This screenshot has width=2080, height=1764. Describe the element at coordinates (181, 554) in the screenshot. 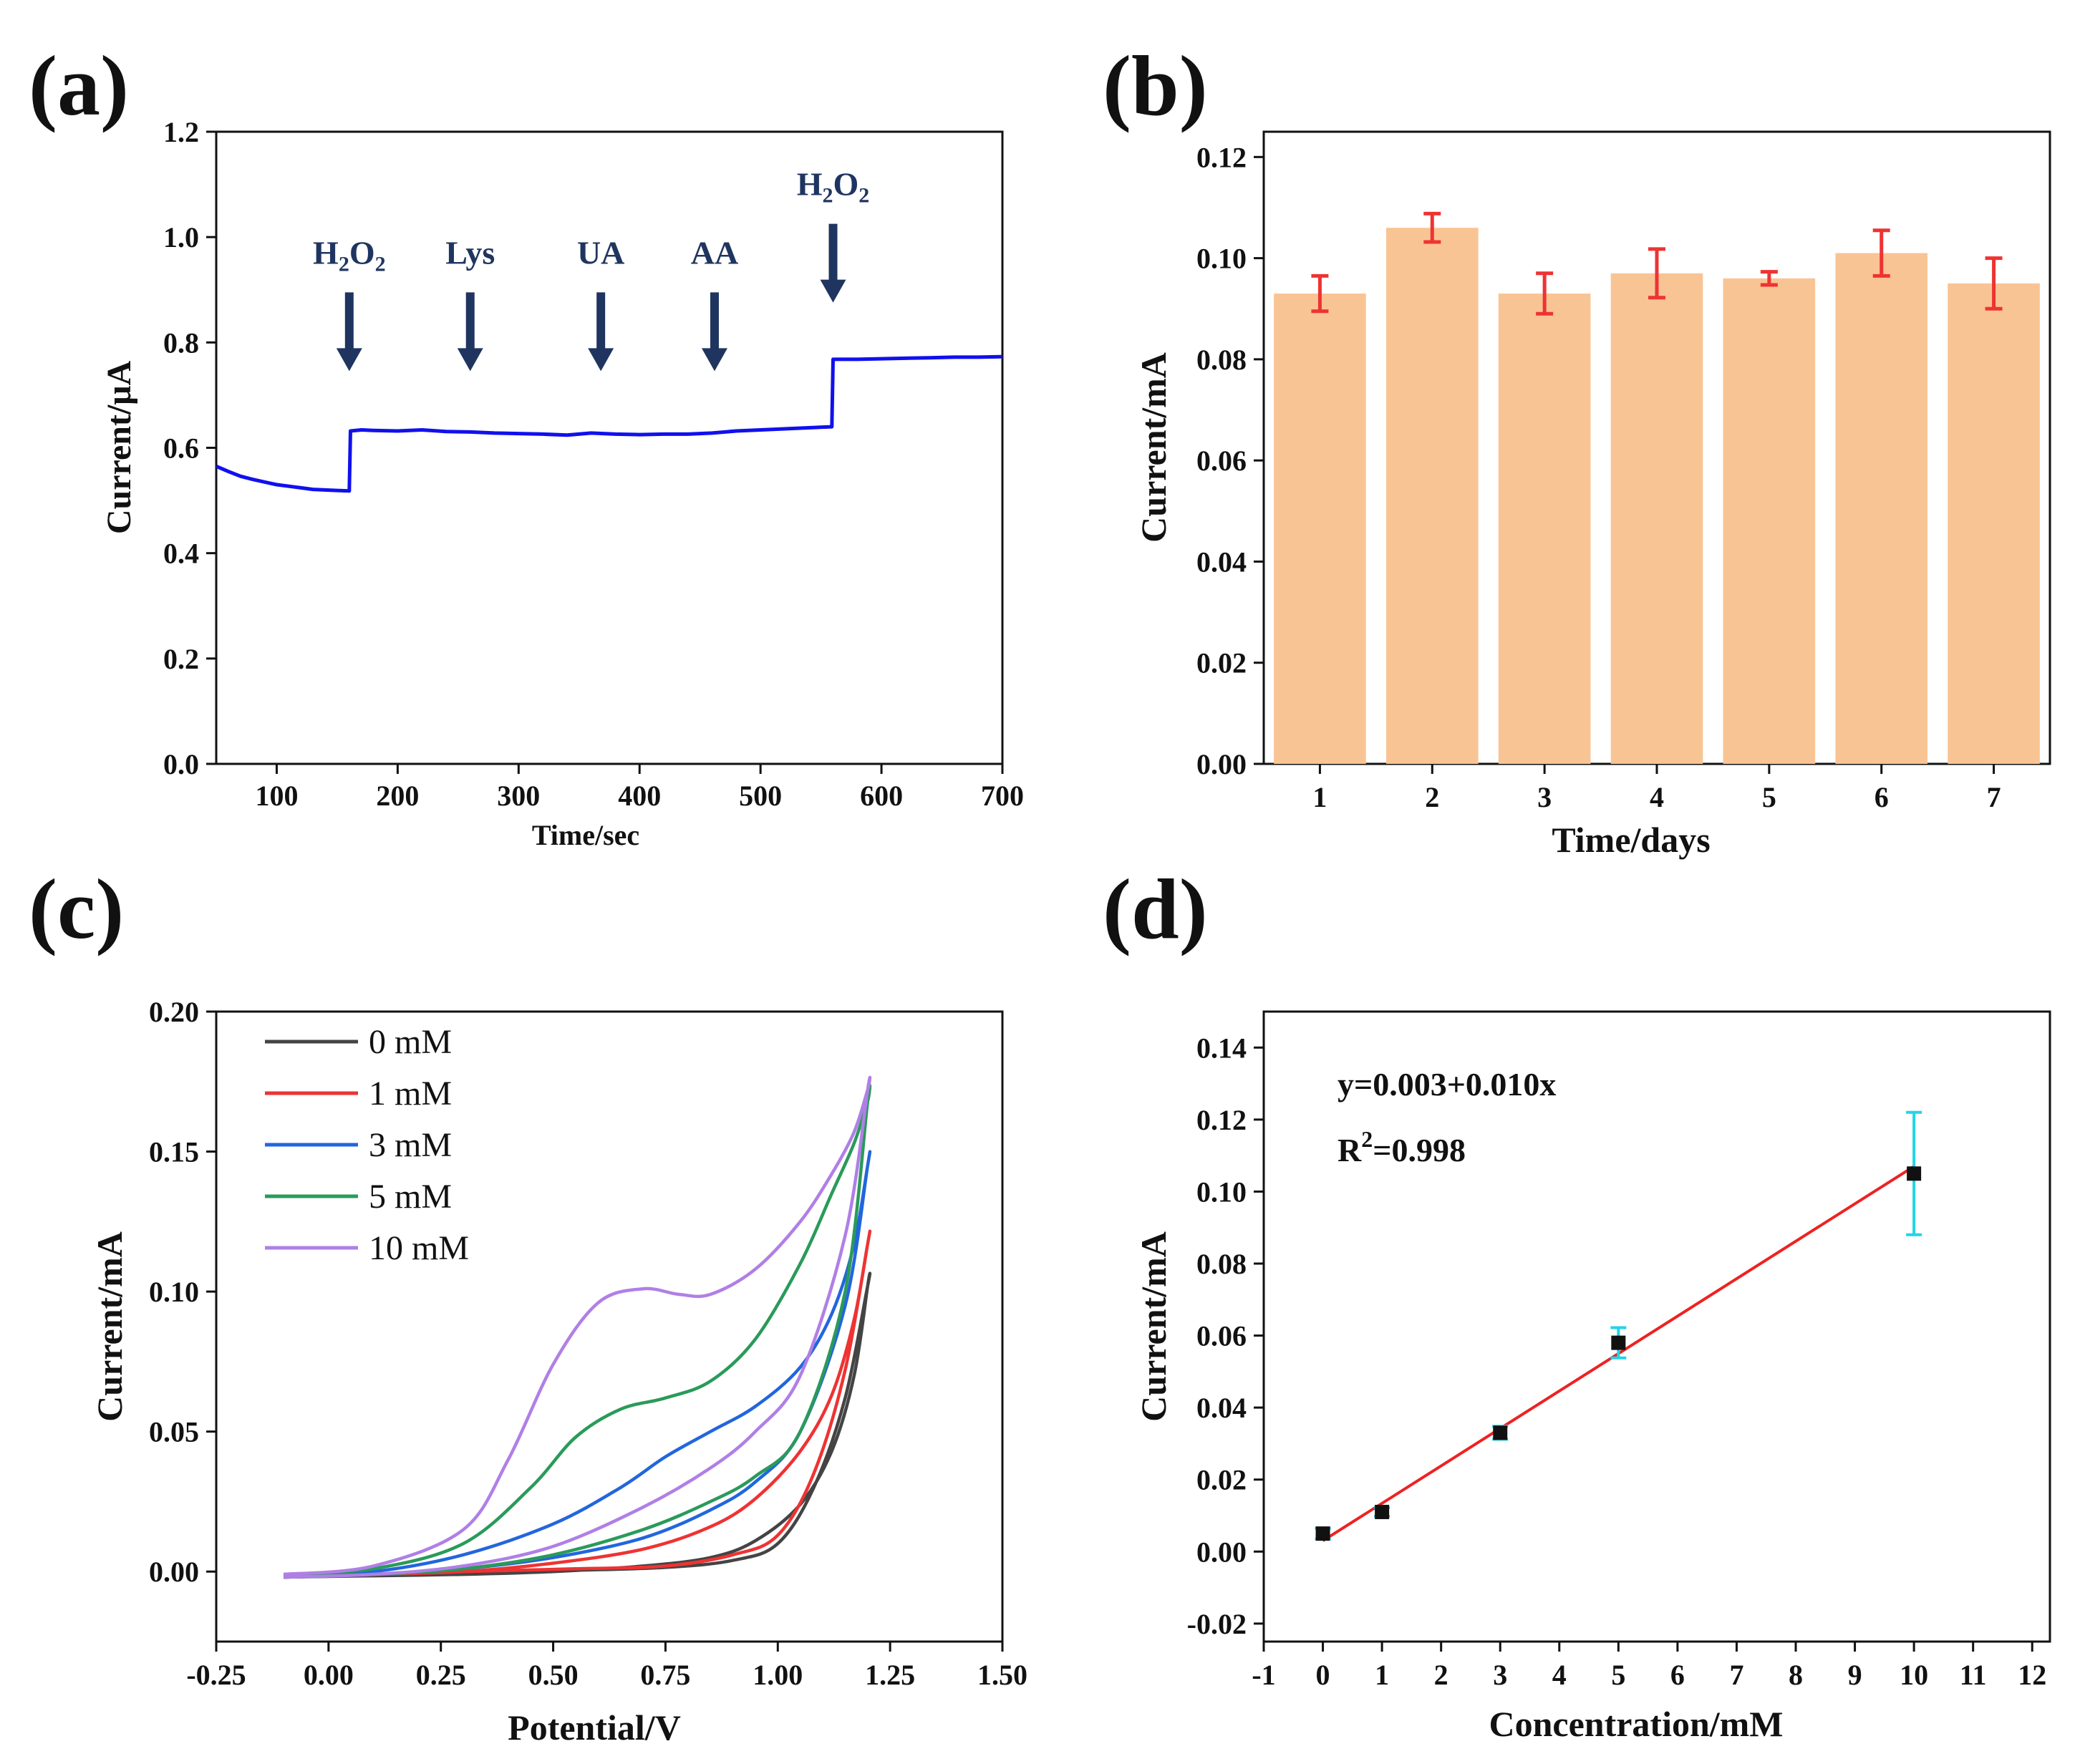

I see `panel-a-ytick-label: 0.4` at that location.